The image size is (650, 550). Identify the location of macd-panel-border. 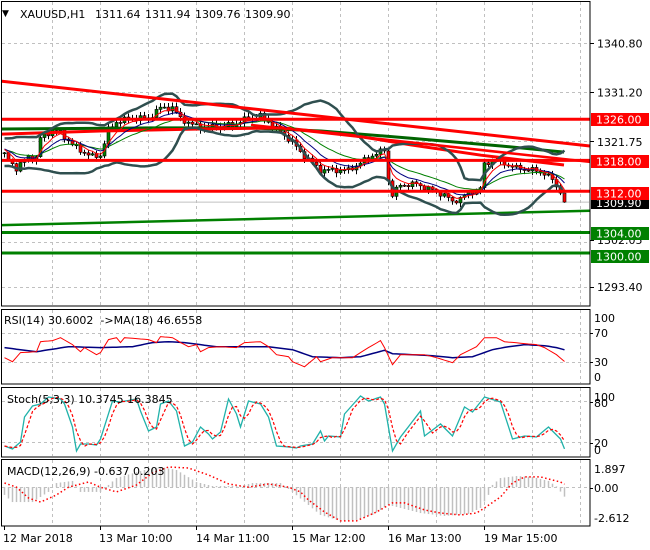
(296, 493).